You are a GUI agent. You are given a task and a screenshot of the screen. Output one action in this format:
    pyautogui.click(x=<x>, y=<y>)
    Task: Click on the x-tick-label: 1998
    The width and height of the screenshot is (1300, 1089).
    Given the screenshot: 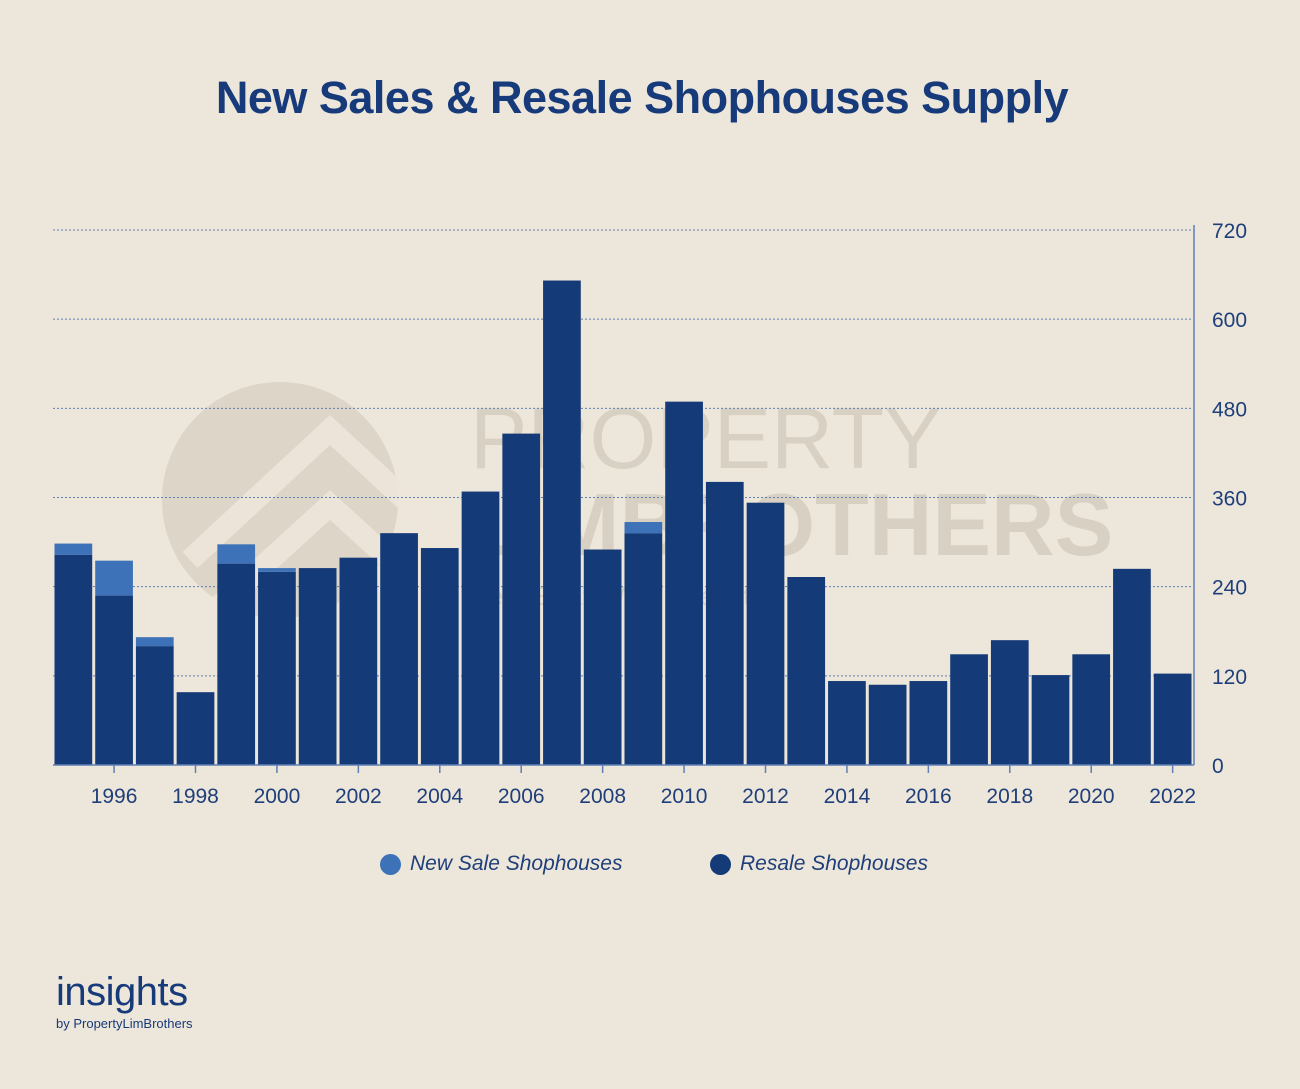 What is the action you would take?
    pyautogui.click(x=195, y=796)
    